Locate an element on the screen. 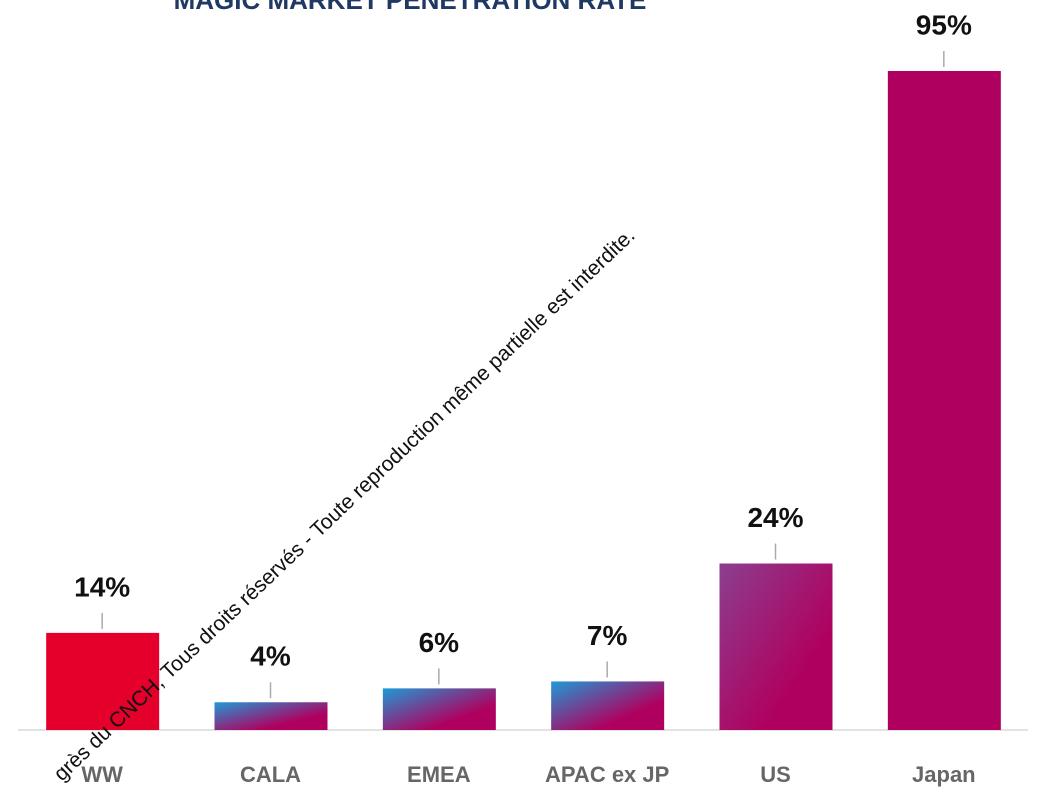  x-tick-label: APAC ex JP is located at coordinates (607, 774).